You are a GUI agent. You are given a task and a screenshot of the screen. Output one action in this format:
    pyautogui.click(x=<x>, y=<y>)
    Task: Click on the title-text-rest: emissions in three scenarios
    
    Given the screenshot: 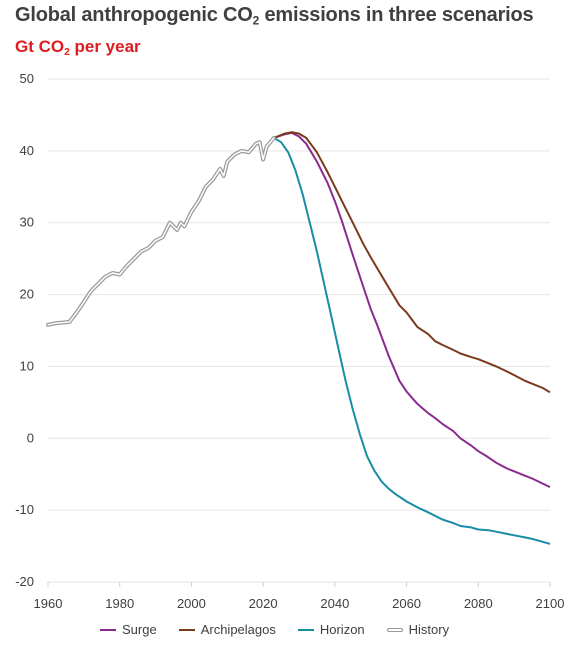 What is the action you would take?
    pyautogui.click(x=396, y=15)
    